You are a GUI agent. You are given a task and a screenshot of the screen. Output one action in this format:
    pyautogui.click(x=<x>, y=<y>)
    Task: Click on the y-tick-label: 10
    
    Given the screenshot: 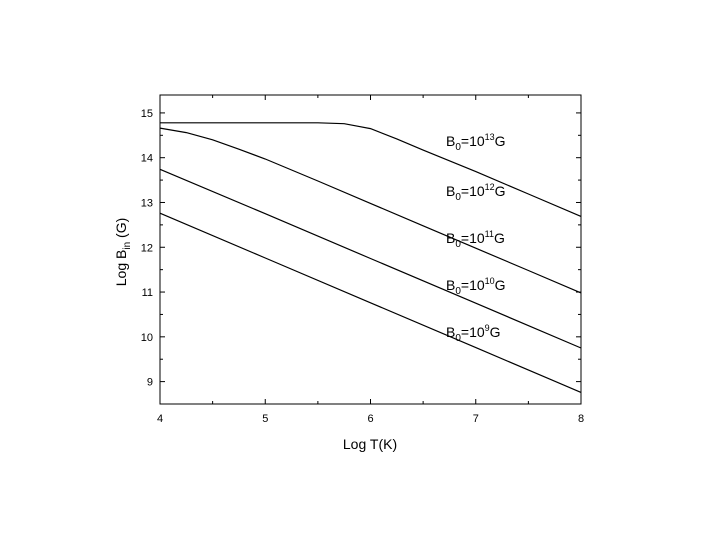 What is the action you would take?
    pyautogui.click(x=147, y=338)
    